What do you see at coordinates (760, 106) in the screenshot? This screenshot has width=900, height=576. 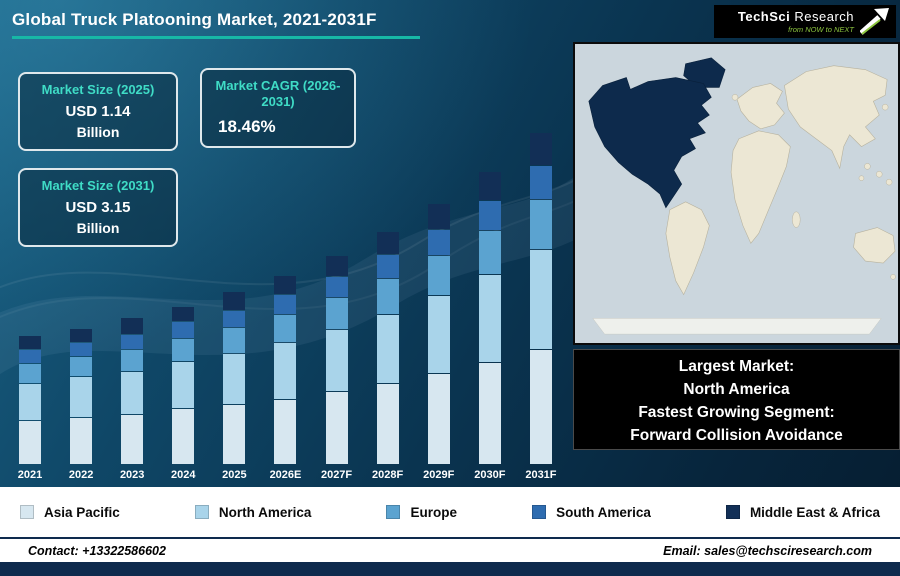 I see `map-europe` at bounding box center [760, 106].